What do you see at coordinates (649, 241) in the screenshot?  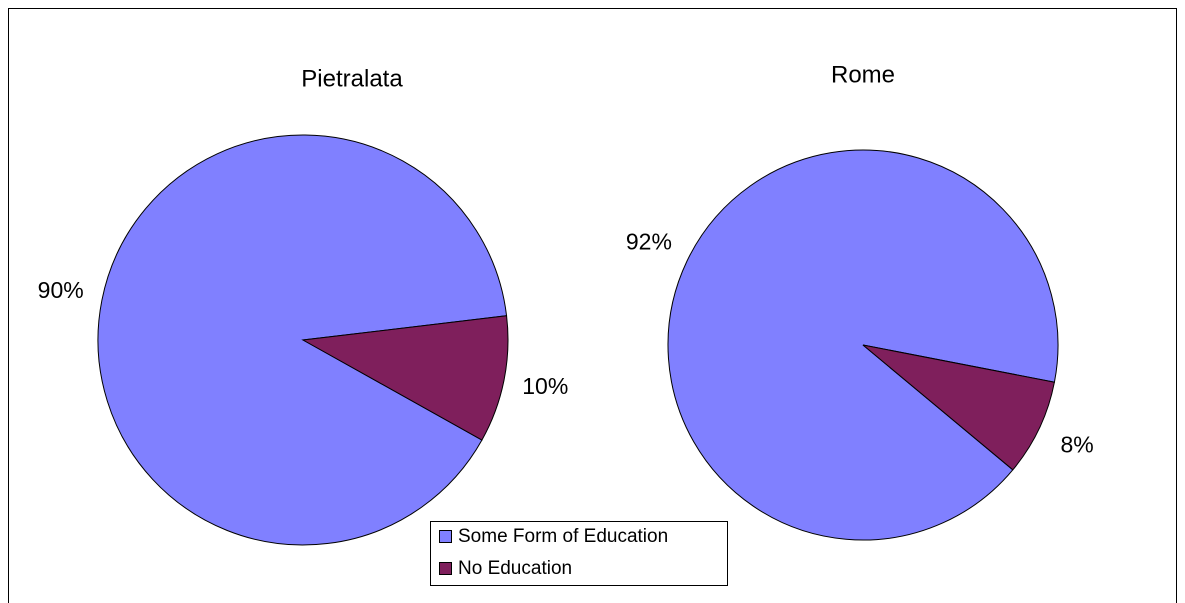 I see `data-label: 92%` at bounding box center [649, 241].